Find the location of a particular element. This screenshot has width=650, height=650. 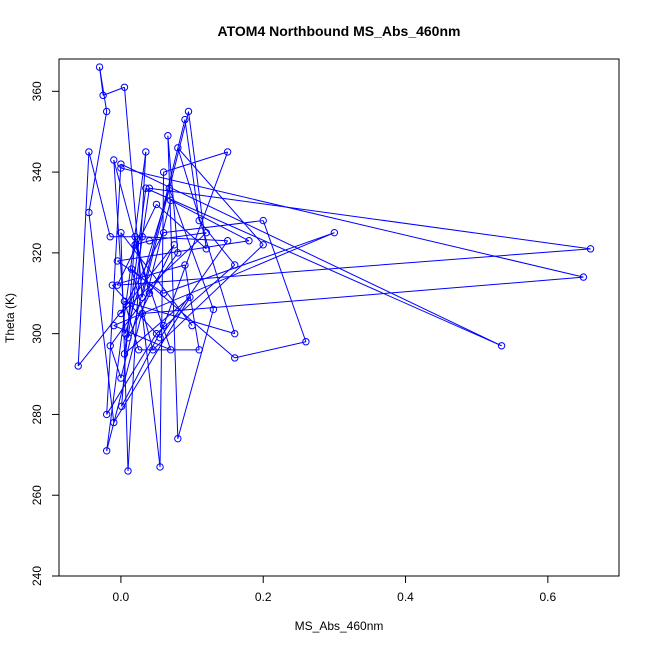

y-tick-label: 340 is located at coordinates (37, 172).